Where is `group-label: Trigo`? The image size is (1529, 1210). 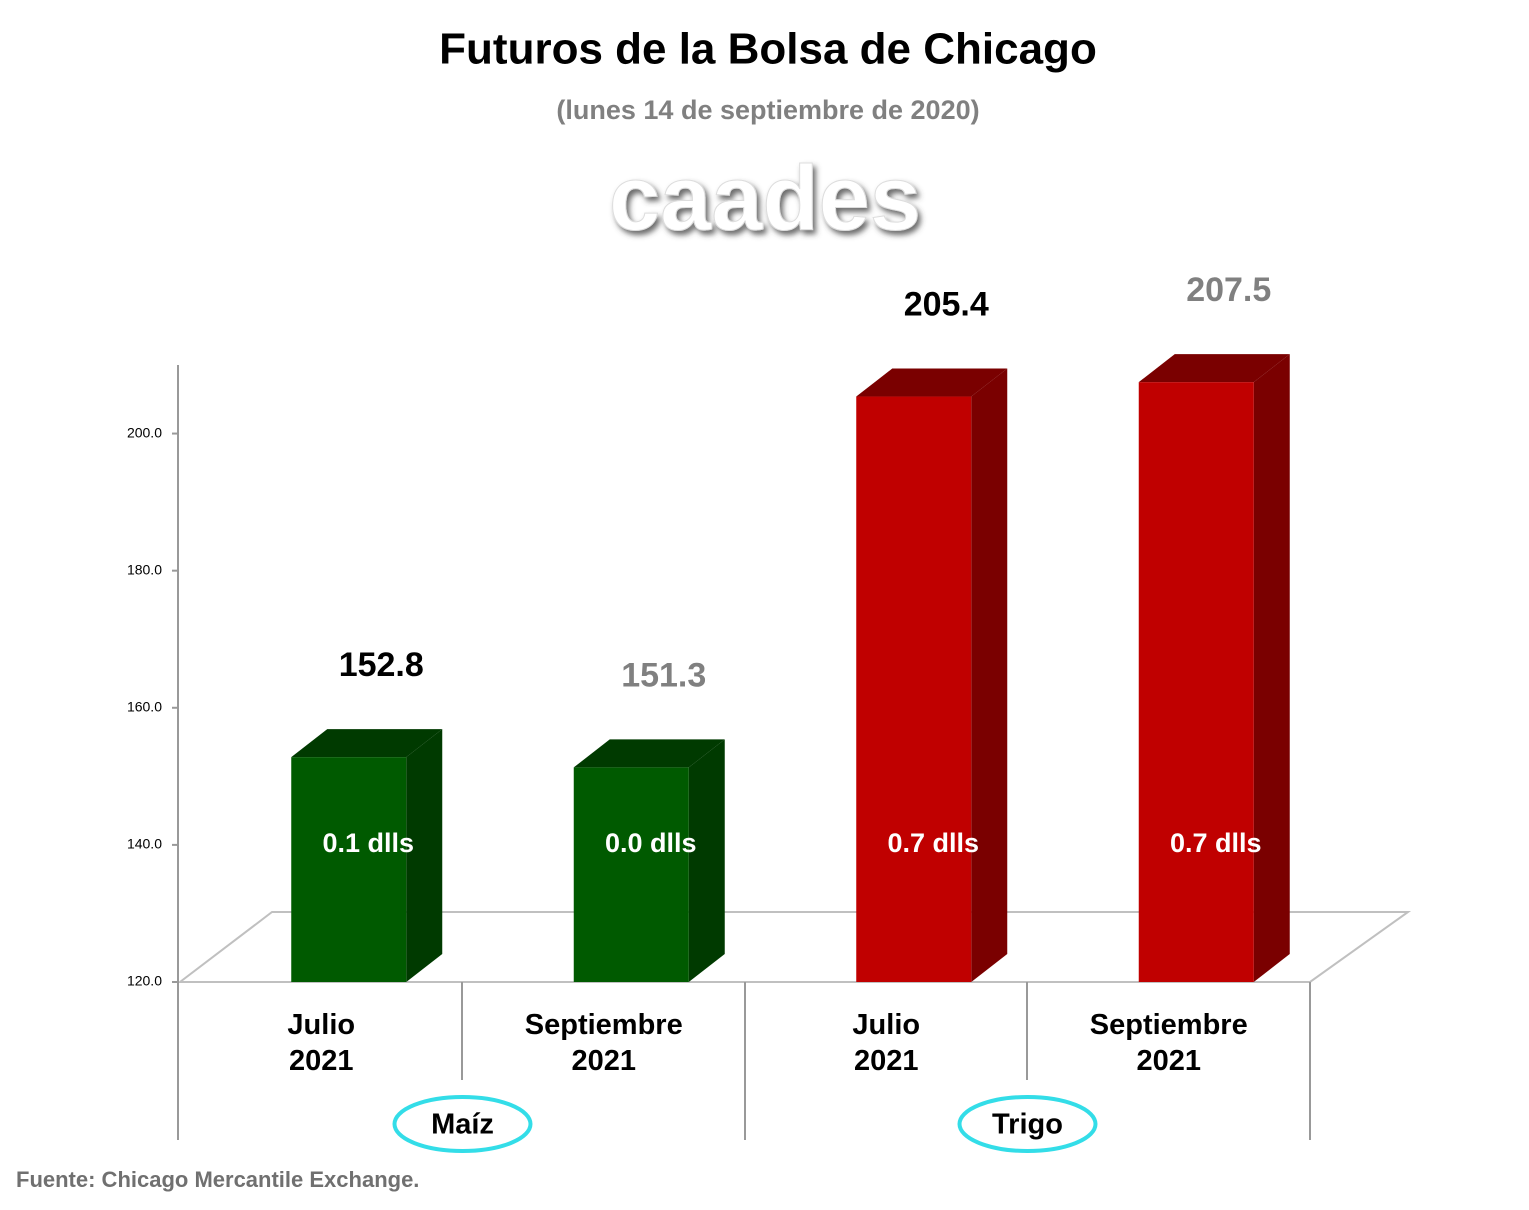
group-label: Trigo is located at coordinates (1027, 1125).